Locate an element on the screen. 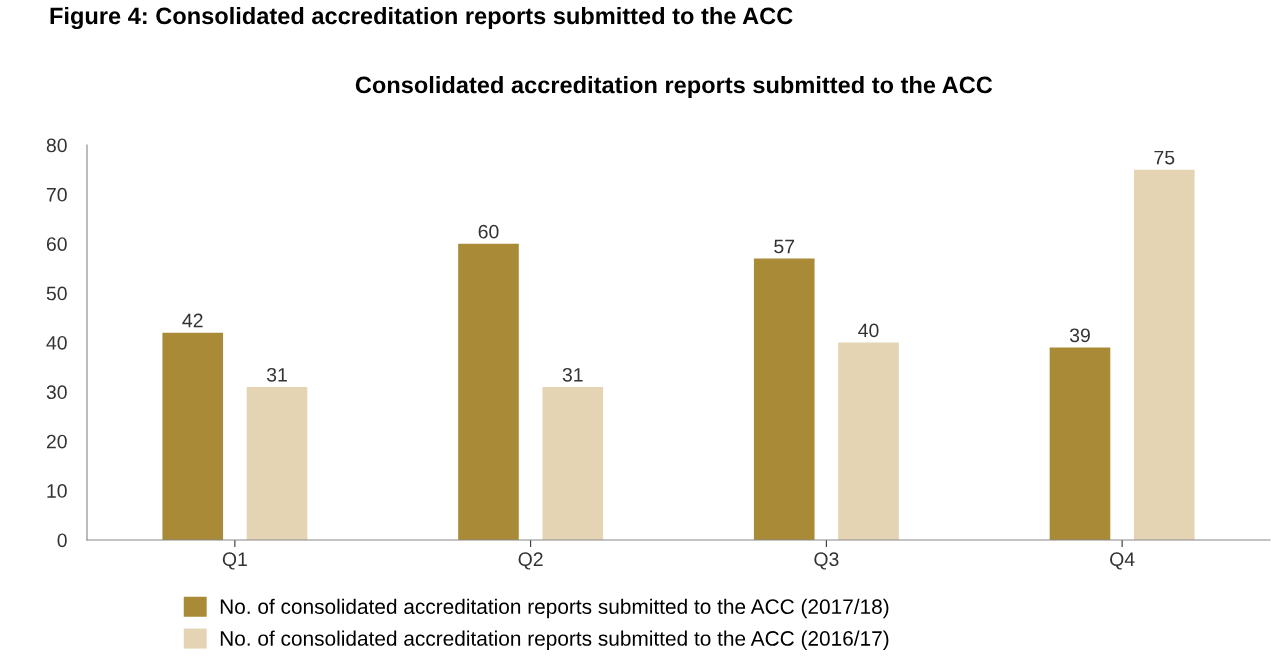 Image resolution: width=1281 pixels, height=662 pixels. legend-label: No. of consolidated accreditation reports submitted to the ACC (2017/18) is located at coordinates (554, 608).